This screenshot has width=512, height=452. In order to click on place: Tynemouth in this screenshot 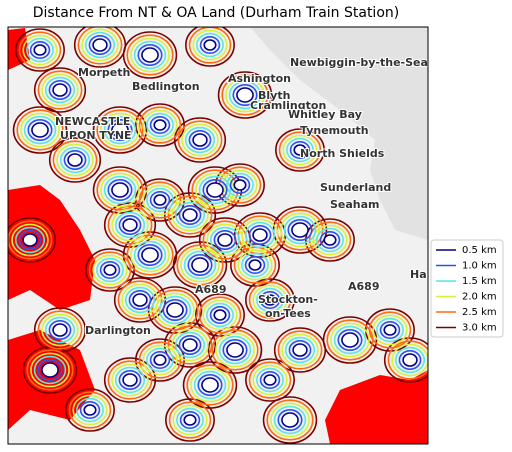, I will do `click(334, 130)`.